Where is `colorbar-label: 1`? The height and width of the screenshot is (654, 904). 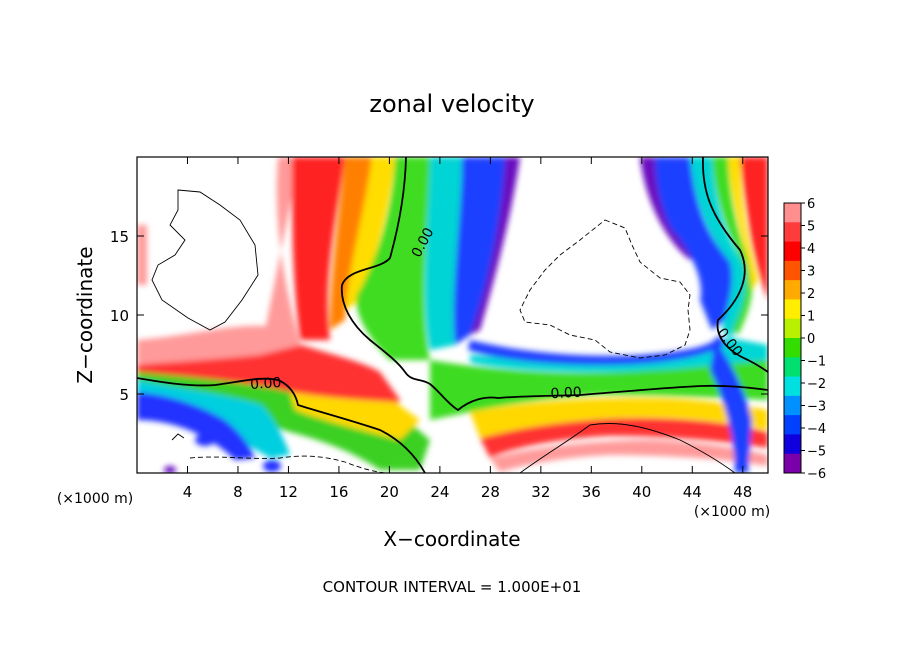 colorbar-label: 1 is located at coordinates (811, 317).